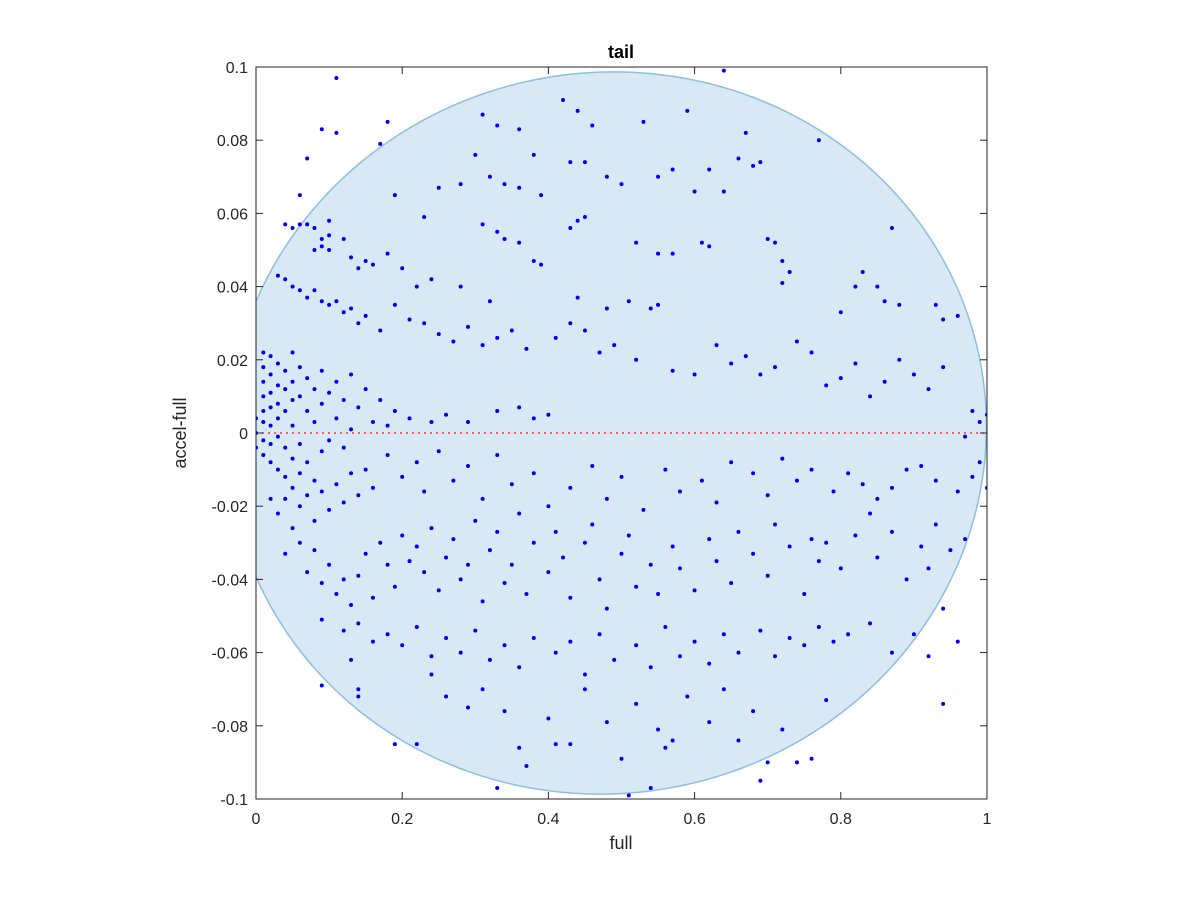 The height and width of the screenshot is (900, 1200). I want to click on x-tick-label: 0.8, so click(841, 819).